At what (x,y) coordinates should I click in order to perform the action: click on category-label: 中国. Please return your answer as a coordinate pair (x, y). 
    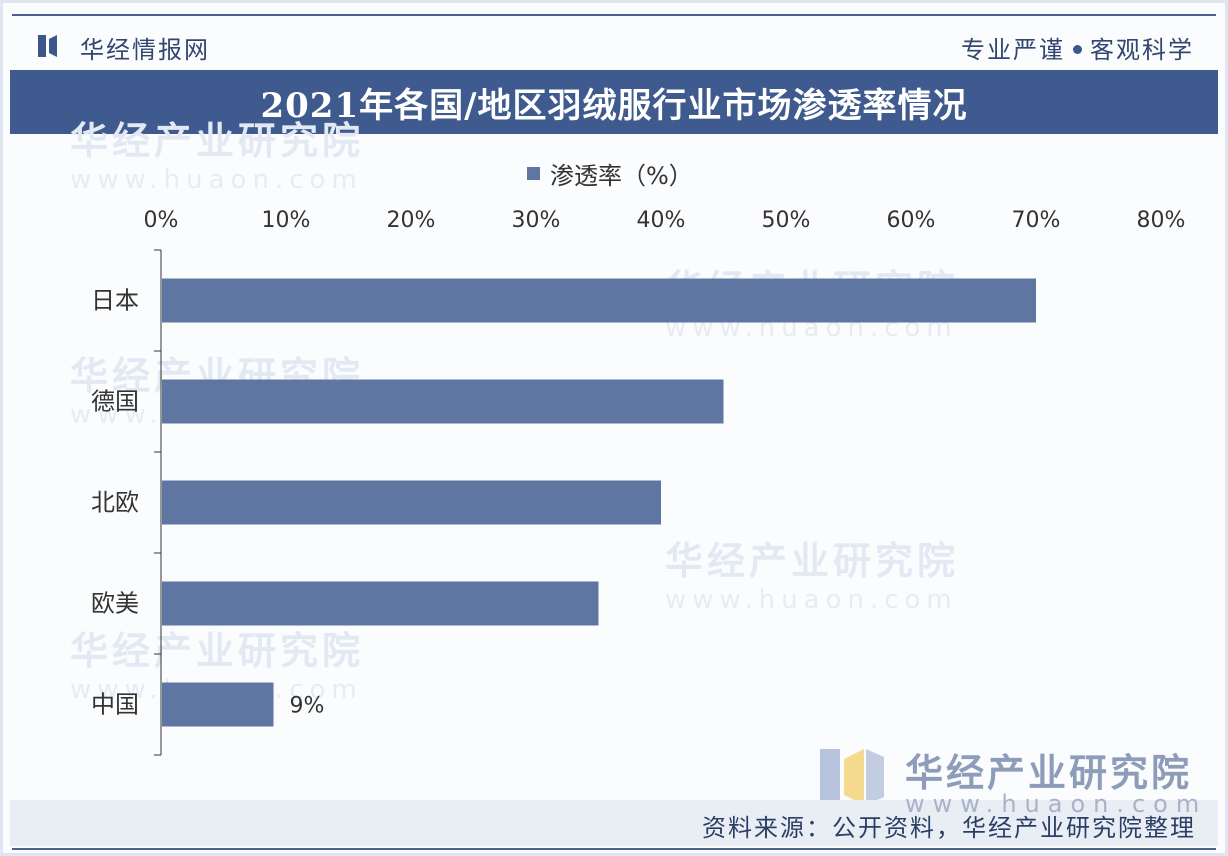
    Looking at the image, I should click on (115, 705).